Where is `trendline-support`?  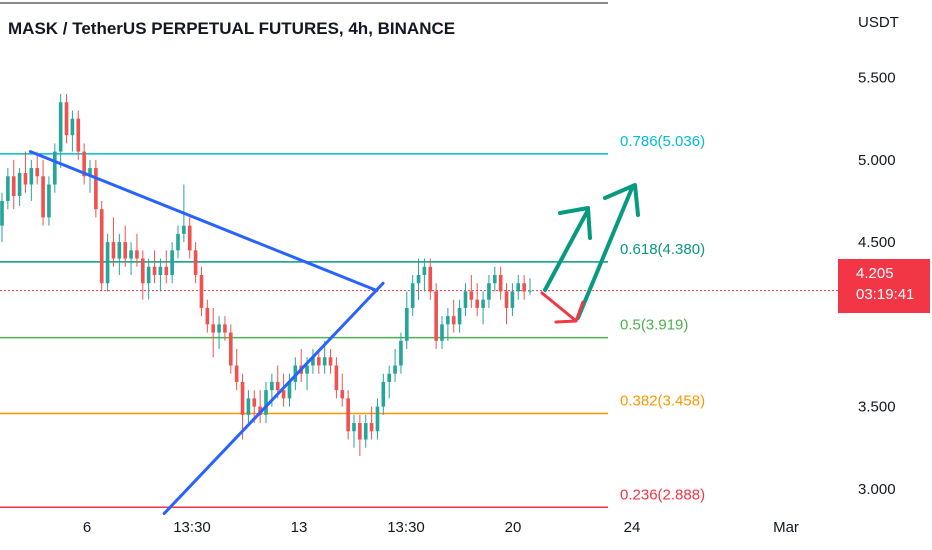
trendline-support is located at coordinates (273, 398).